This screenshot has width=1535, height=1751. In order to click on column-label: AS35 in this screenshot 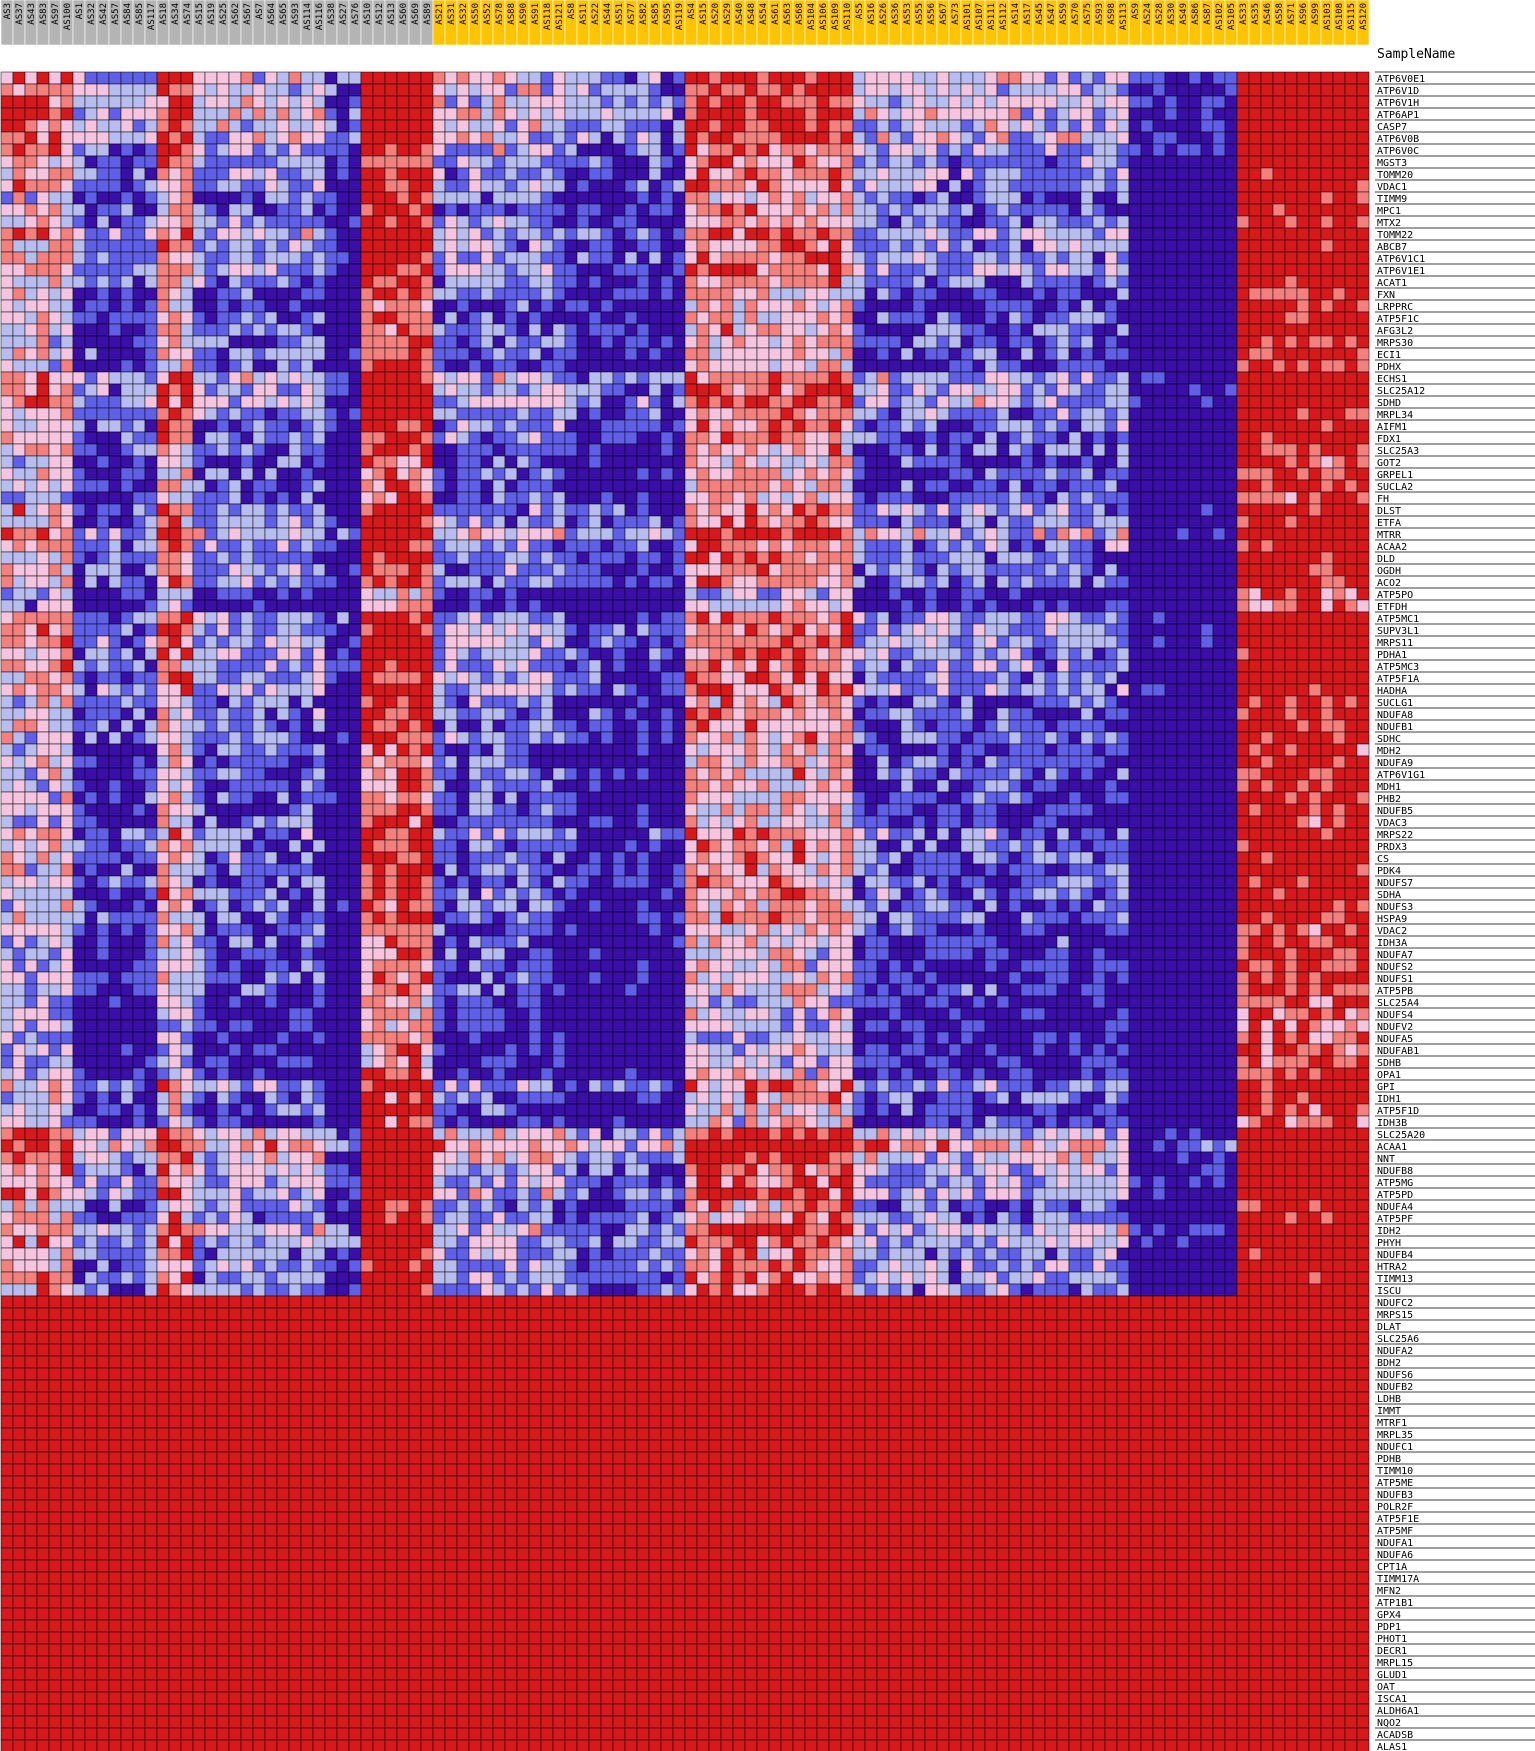, I will do `click(1256, 14)`.